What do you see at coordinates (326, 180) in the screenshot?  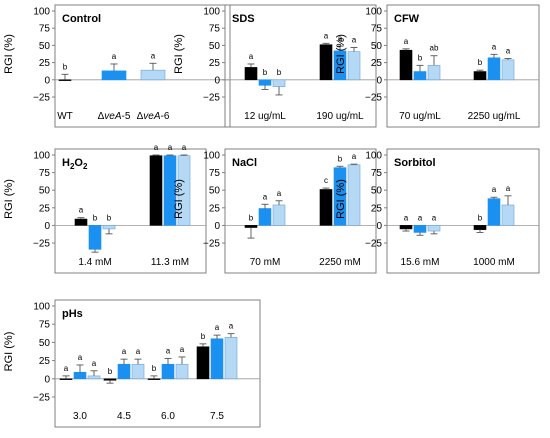 I see `significance-letter: c` at bounding box center [326, 180].